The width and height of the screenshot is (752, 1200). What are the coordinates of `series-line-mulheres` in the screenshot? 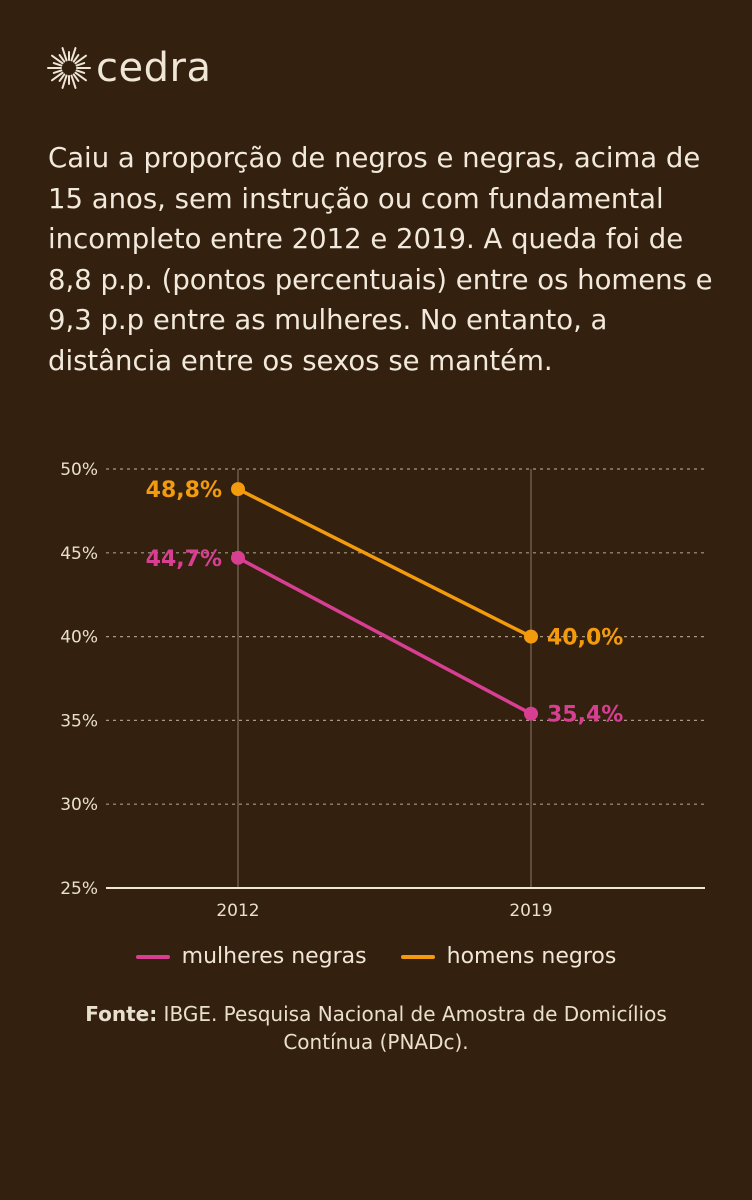 It's located at (384, 636).